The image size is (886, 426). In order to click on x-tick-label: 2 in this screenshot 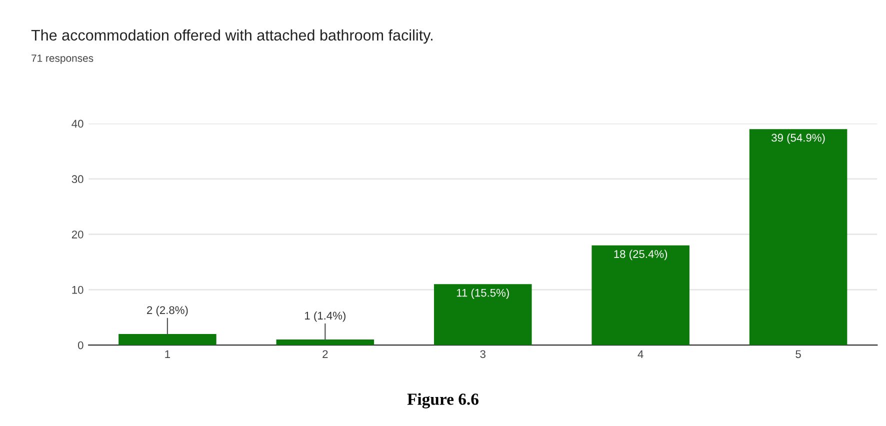, I will do `click(325, 354)`.